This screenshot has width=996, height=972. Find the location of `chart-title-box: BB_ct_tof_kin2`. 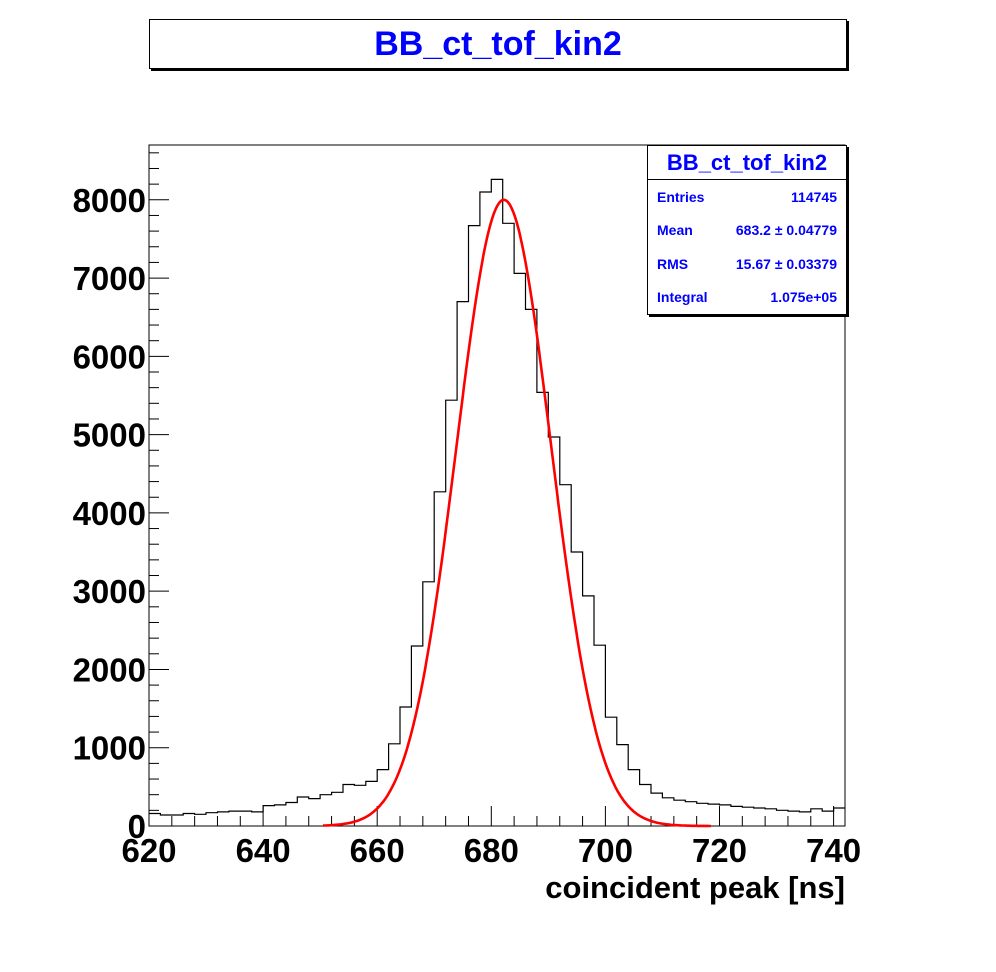

chart-title-box: BB_ct_tof_kin2 is located at coordinates (498, 44).